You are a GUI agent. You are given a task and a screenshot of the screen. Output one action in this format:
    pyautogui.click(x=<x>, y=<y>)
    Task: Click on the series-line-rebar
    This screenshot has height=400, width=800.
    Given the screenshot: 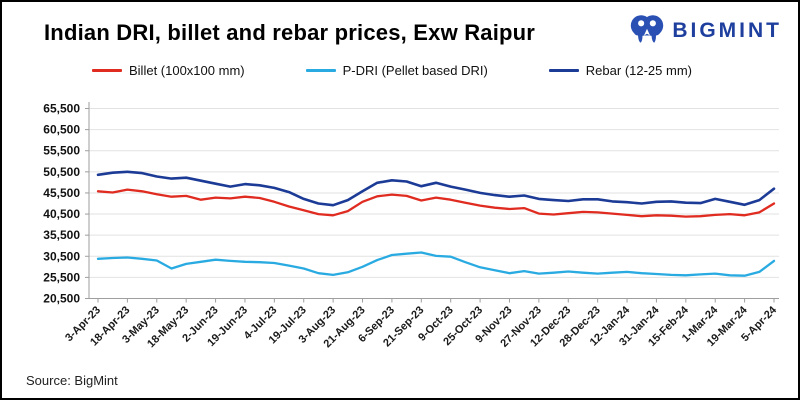 What is the action you would take?
    pyautogui.click(x=436, y=188)
    